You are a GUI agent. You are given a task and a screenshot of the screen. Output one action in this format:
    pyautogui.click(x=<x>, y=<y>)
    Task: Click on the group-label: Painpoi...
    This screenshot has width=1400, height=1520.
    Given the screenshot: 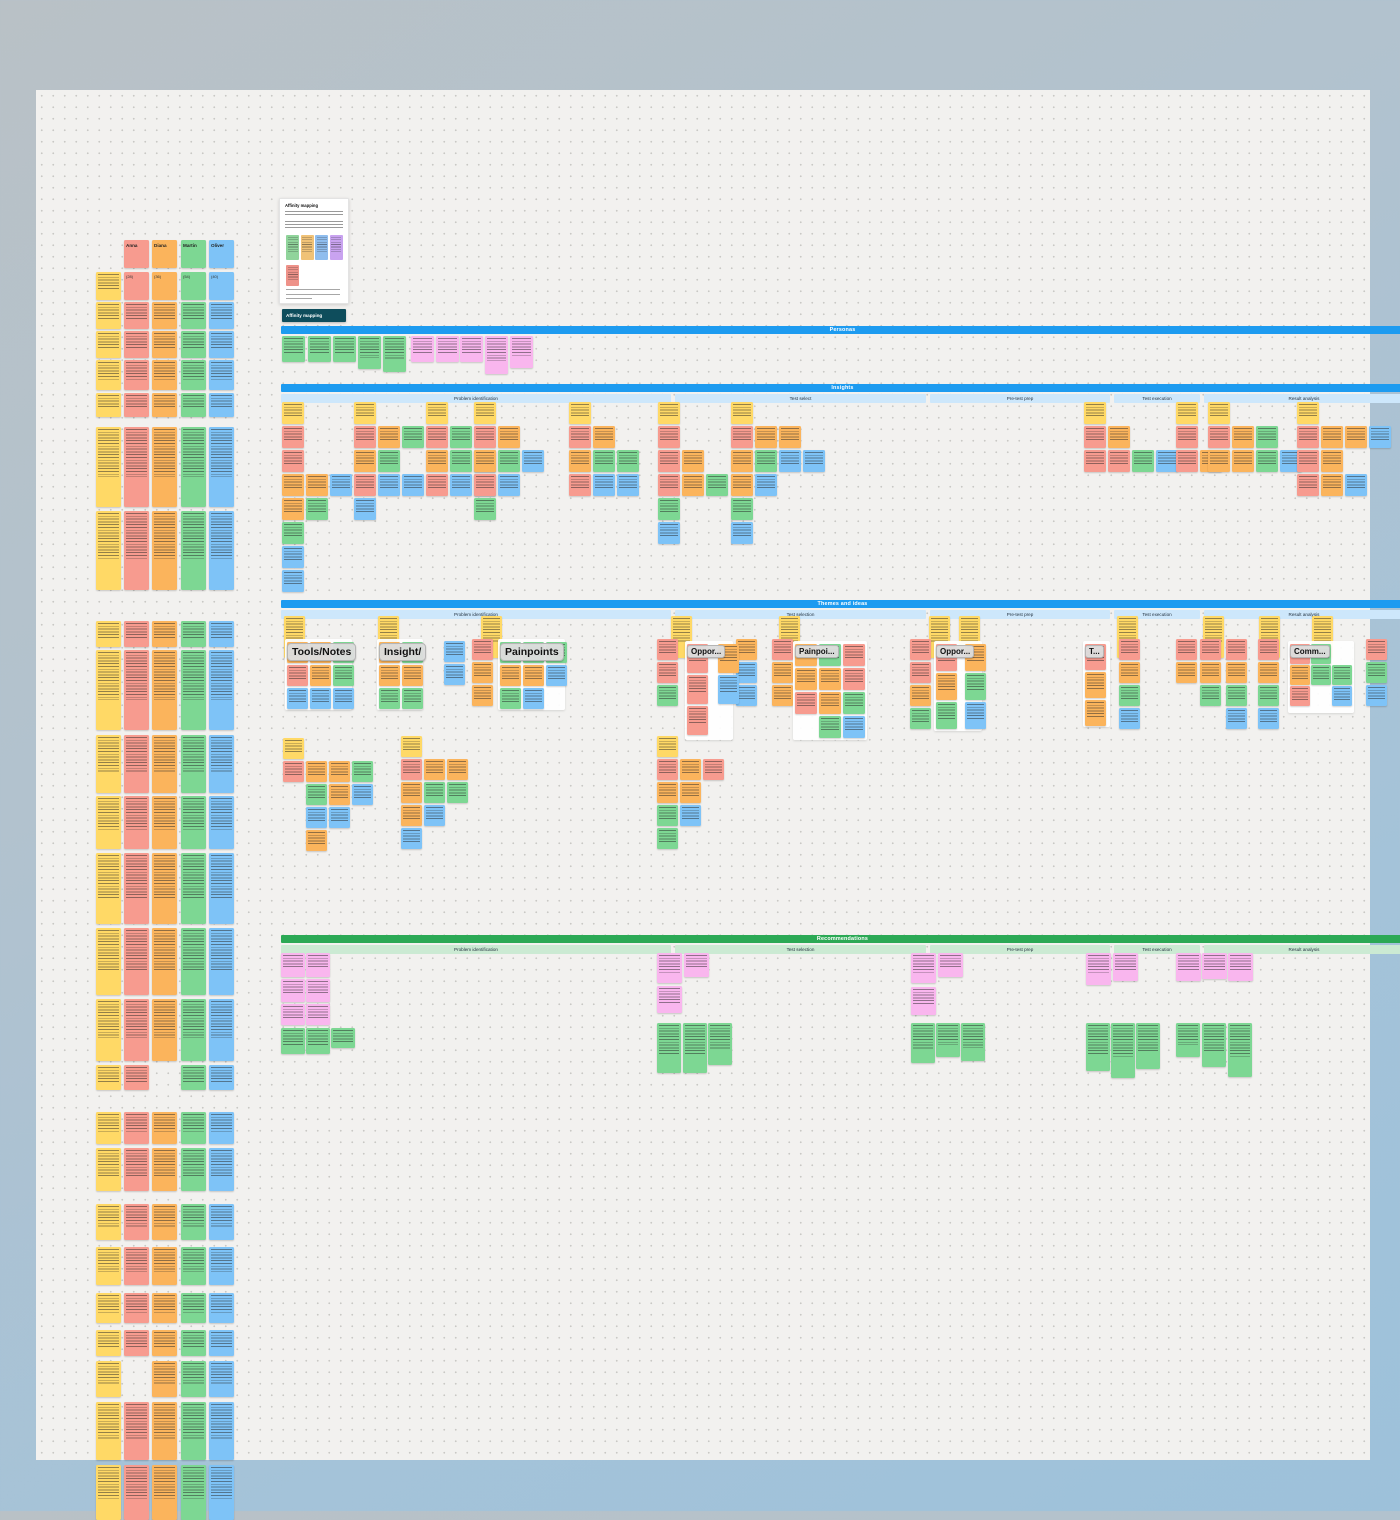 What is the action you would take?
    pyautogui.click(x=817, y=651)
    